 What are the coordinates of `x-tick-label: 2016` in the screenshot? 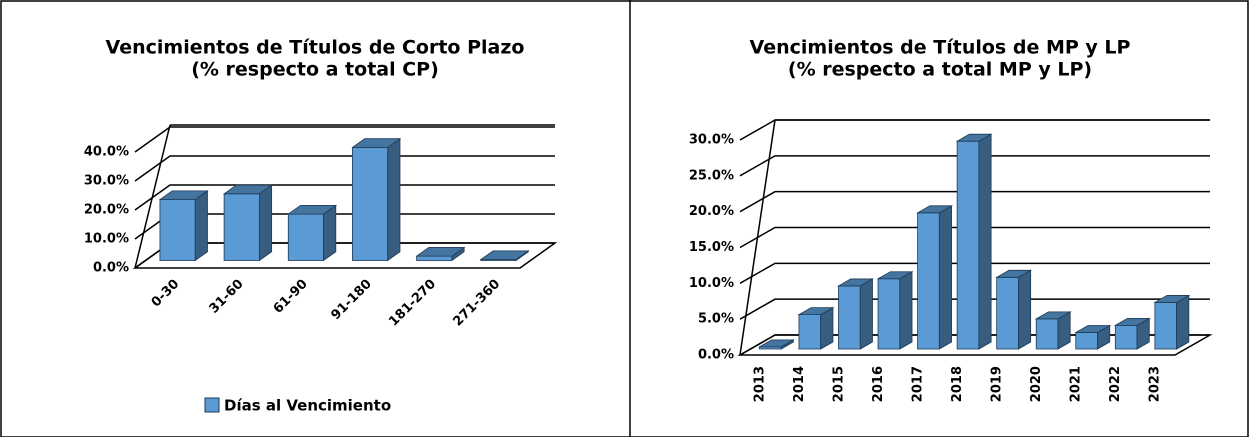 It's located at (878, 384).